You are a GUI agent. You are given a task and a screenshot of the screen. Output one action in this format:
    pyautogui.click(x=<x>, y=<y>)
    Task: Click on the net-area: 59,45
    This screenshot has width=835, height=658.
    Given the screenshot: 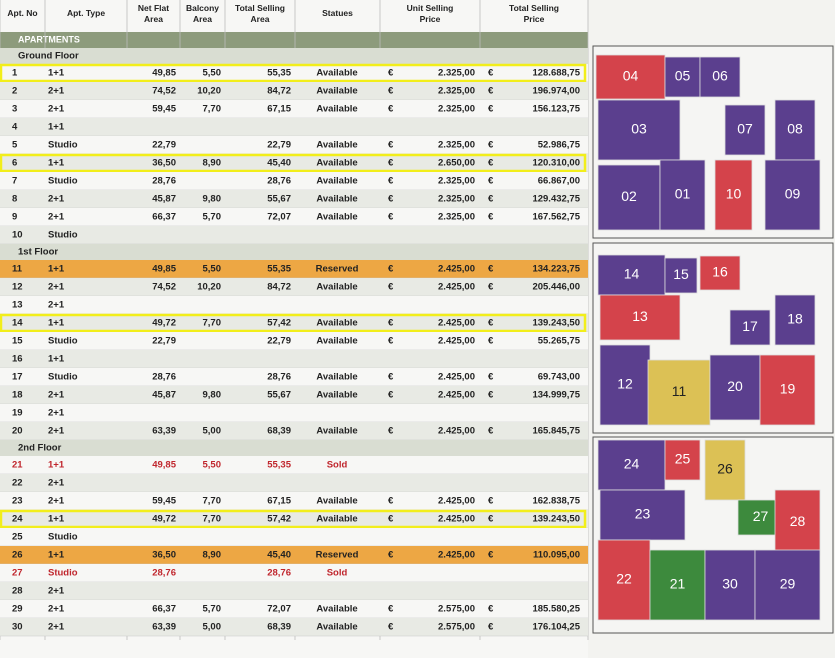 What is the action you would take?
    pyautogui.click(x=164, y=501)
    